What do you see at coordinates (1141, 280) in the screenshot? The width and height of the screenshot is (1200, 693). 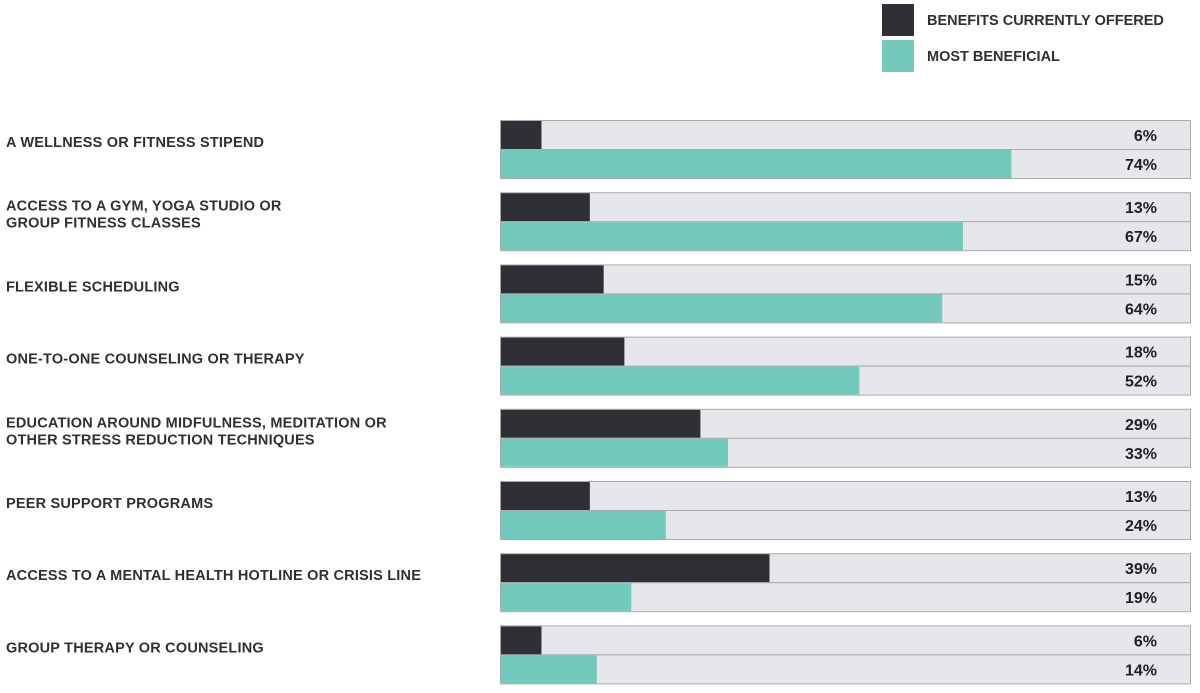 I see `value-label-currently-offered: 15%` at bounding box center [1141, 280].